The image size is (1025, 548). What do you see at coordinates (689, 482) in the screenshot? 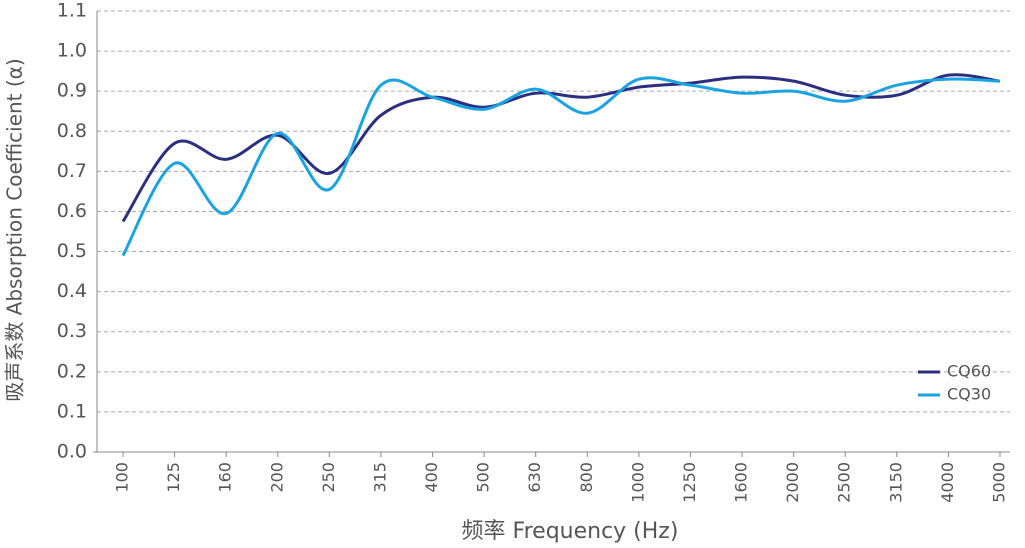
I see `x-tick-label: 1250` at bounding box center [689, 482].